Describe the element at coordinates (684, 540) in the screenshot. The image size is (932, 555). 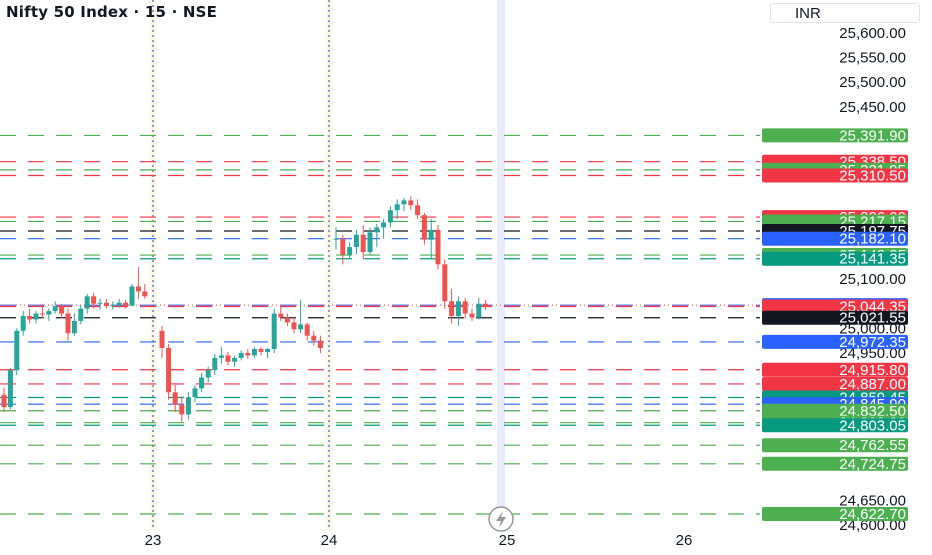
I see `x-tick-label: 26` at that location.